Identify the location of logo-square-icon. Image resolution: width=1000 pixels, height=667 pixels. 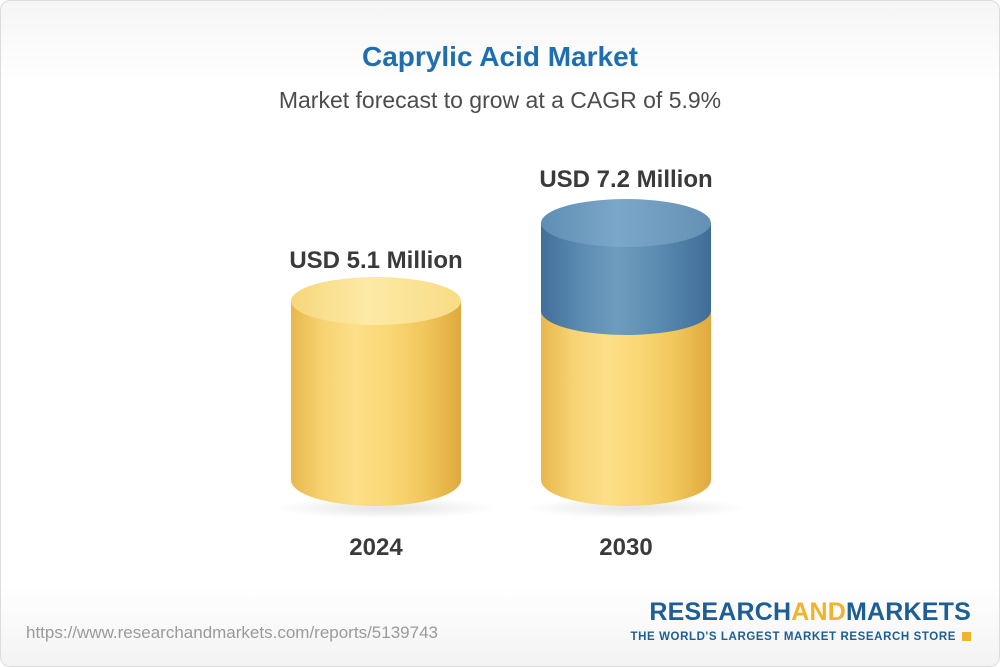
(966, 636).